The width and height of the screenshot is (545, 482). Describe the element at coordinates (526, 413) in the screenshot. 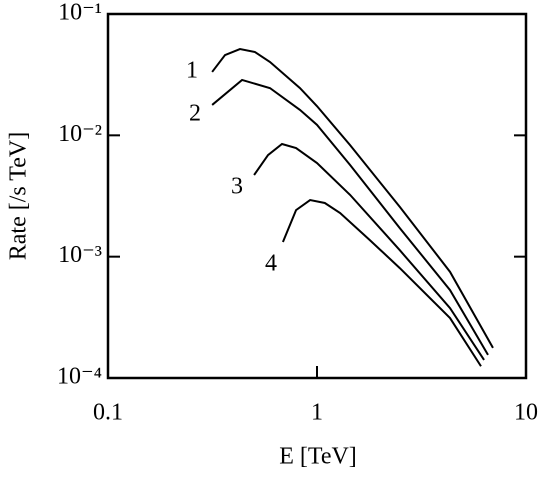

I see `x-tick-label: 10` at that location.